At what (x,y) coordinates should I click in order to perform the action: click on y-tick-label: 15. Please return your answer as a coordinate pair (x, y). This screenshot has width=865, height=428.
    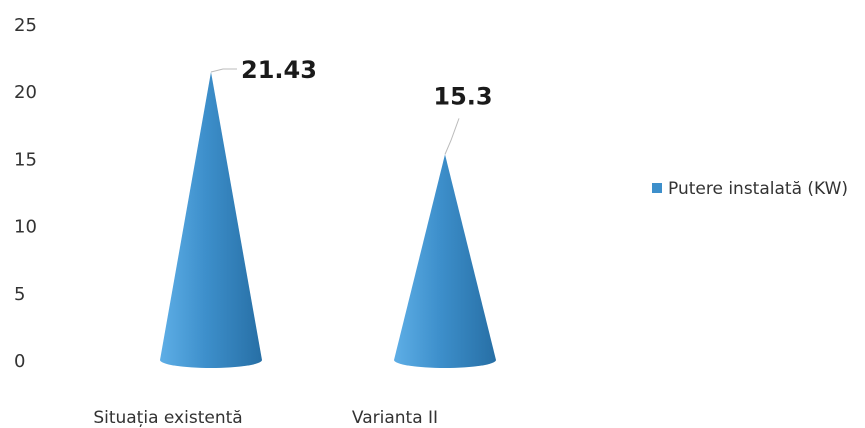
    Looking at the image, I should click on (25, 159).